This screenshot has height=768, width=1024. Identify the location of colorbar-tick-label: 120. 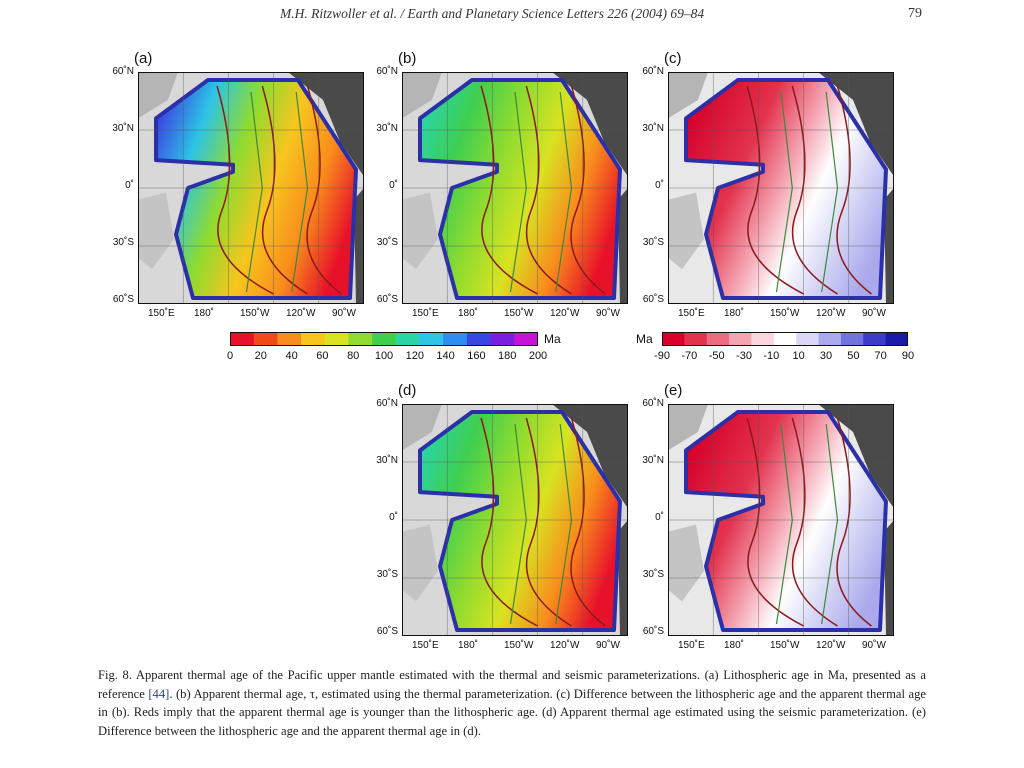
(414, 356).